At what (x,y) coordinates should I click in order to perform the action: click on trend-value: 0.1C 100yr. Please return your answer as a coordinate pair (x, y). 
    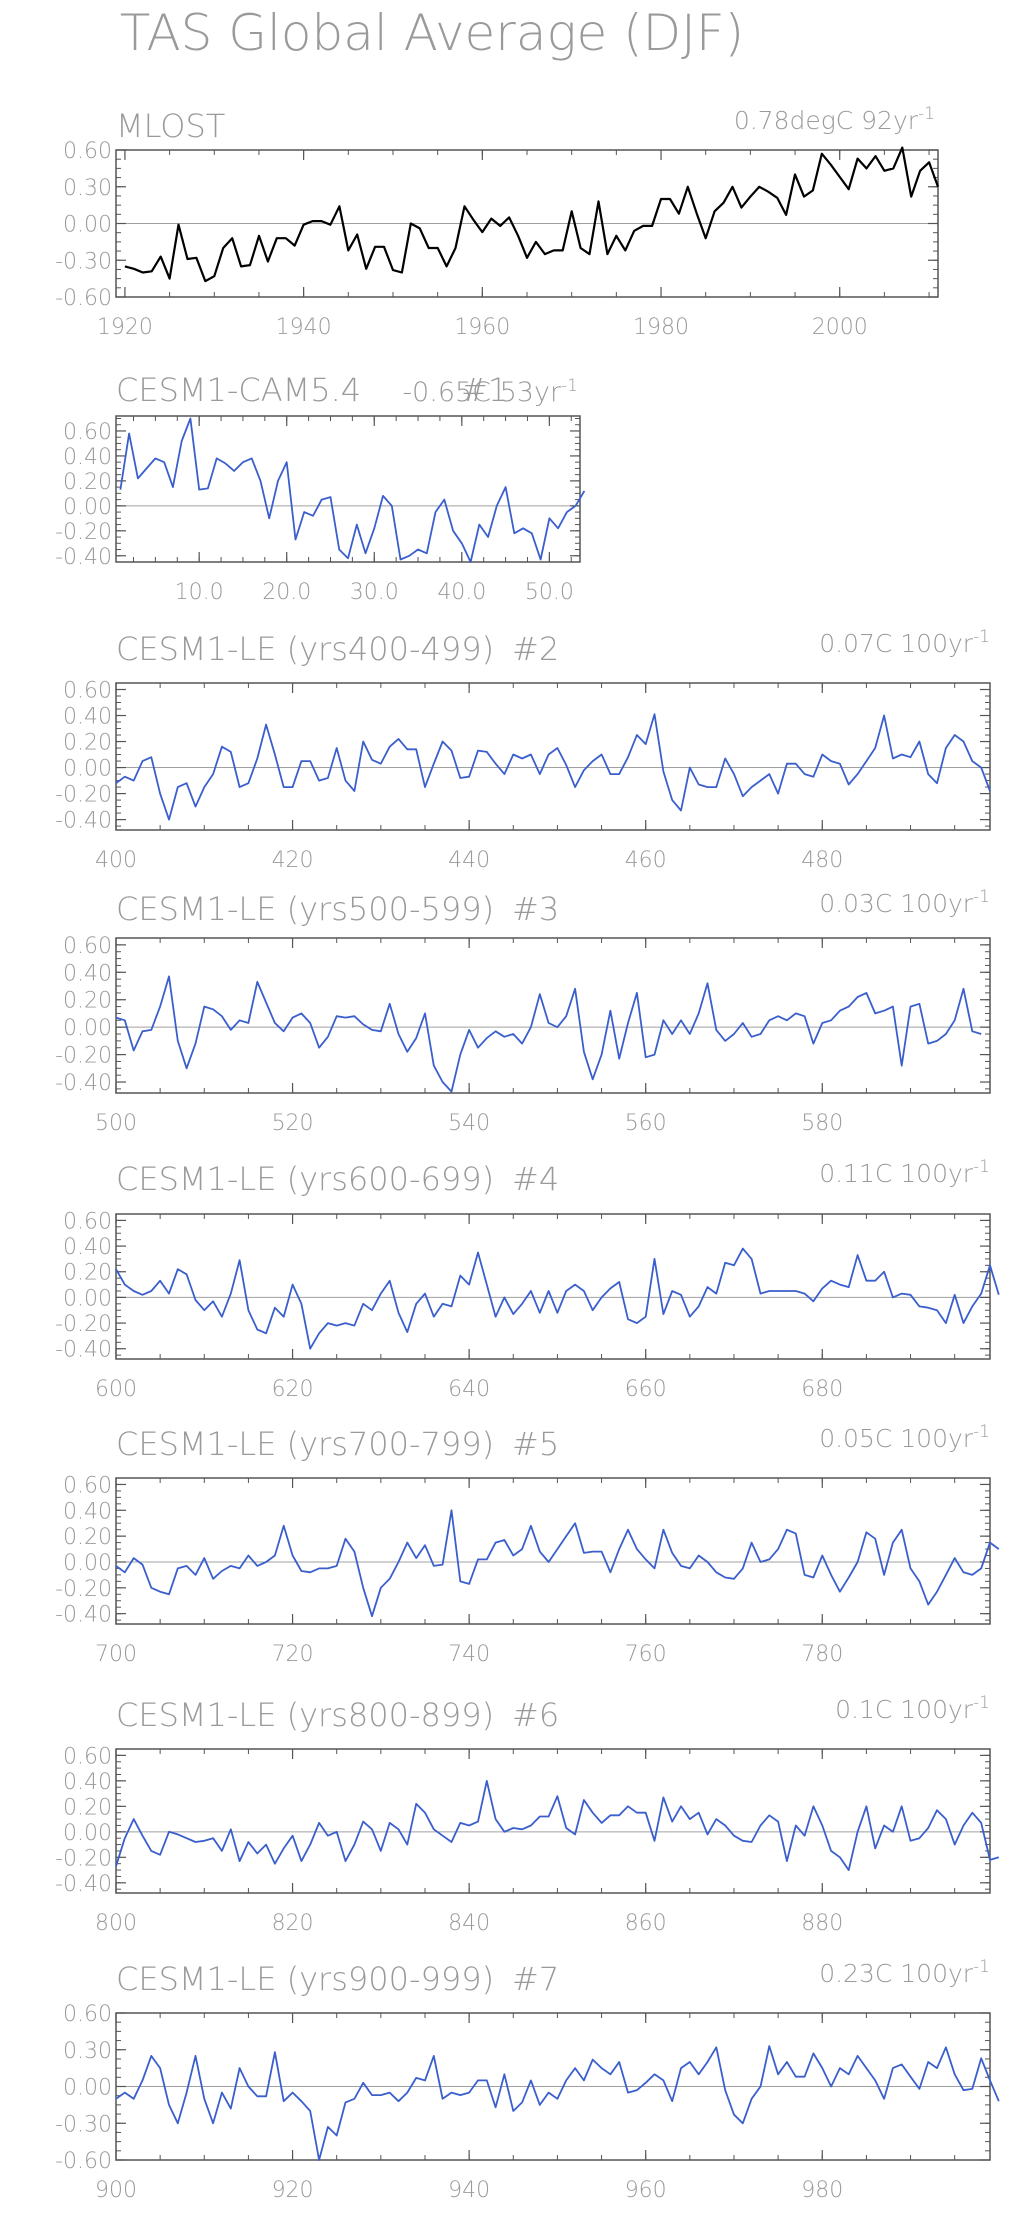
    Looking at the image, I should click on (904, 1709).